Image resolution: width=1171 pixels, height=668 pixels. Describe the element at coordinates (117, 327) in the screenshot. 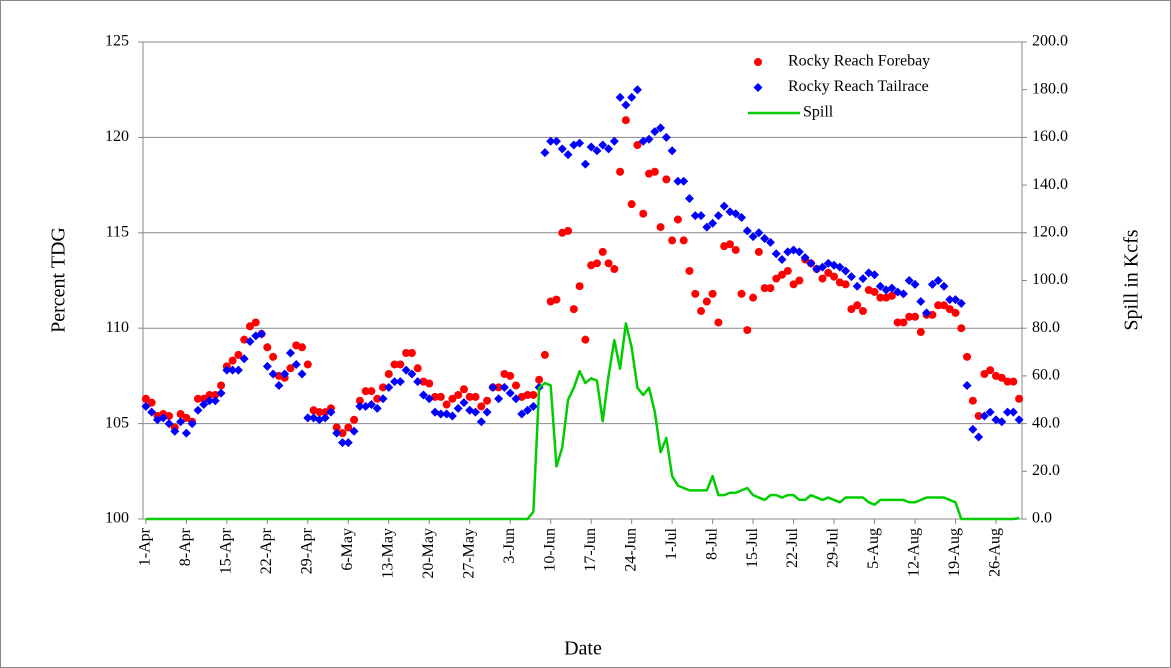

I see `y-tick-label: 110` at that location.